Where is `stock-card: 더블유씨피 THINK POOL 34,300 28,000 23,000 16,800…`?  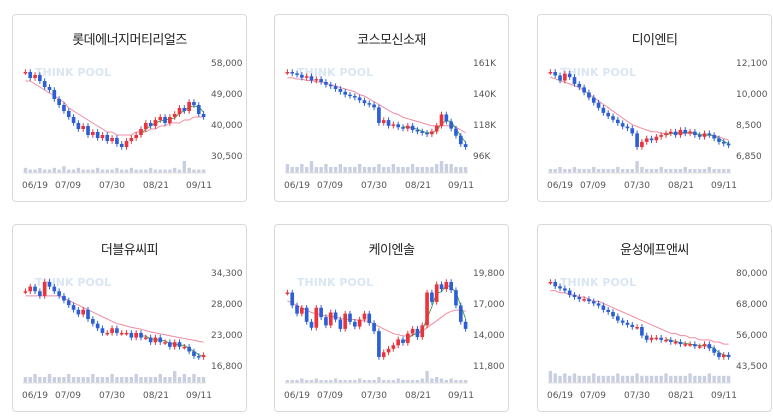 stock-card: 더블유씨피 THINK POOL 34,300 28,000 23,000 16,800… is located at coordinates (129, 318).